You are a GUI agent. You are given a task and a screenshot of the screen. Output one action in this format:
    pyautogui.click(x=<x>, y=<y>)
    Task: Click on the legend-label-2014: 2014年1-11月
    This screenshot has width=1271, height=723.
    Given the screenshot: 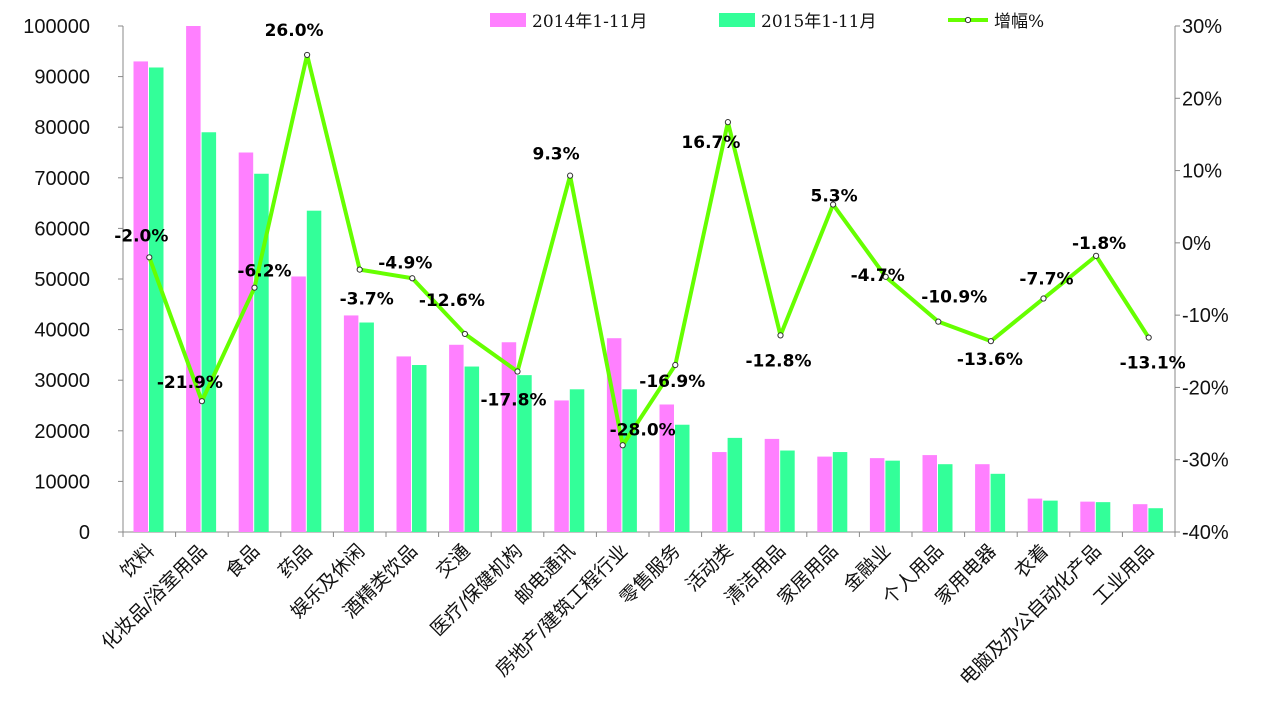 What is the action you would take?
    pyautogui.click(x=589, y=22)
    